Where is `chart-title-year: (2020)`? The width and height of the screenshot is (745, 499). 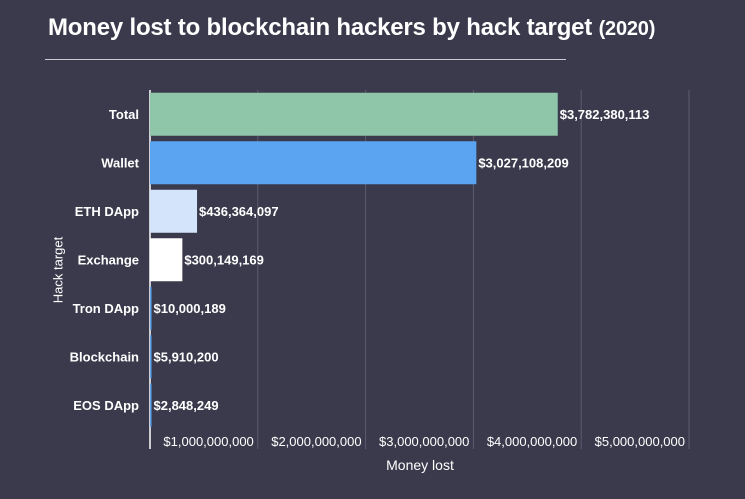 chart-title-year: (2020) is located at coordinates (627, 29).